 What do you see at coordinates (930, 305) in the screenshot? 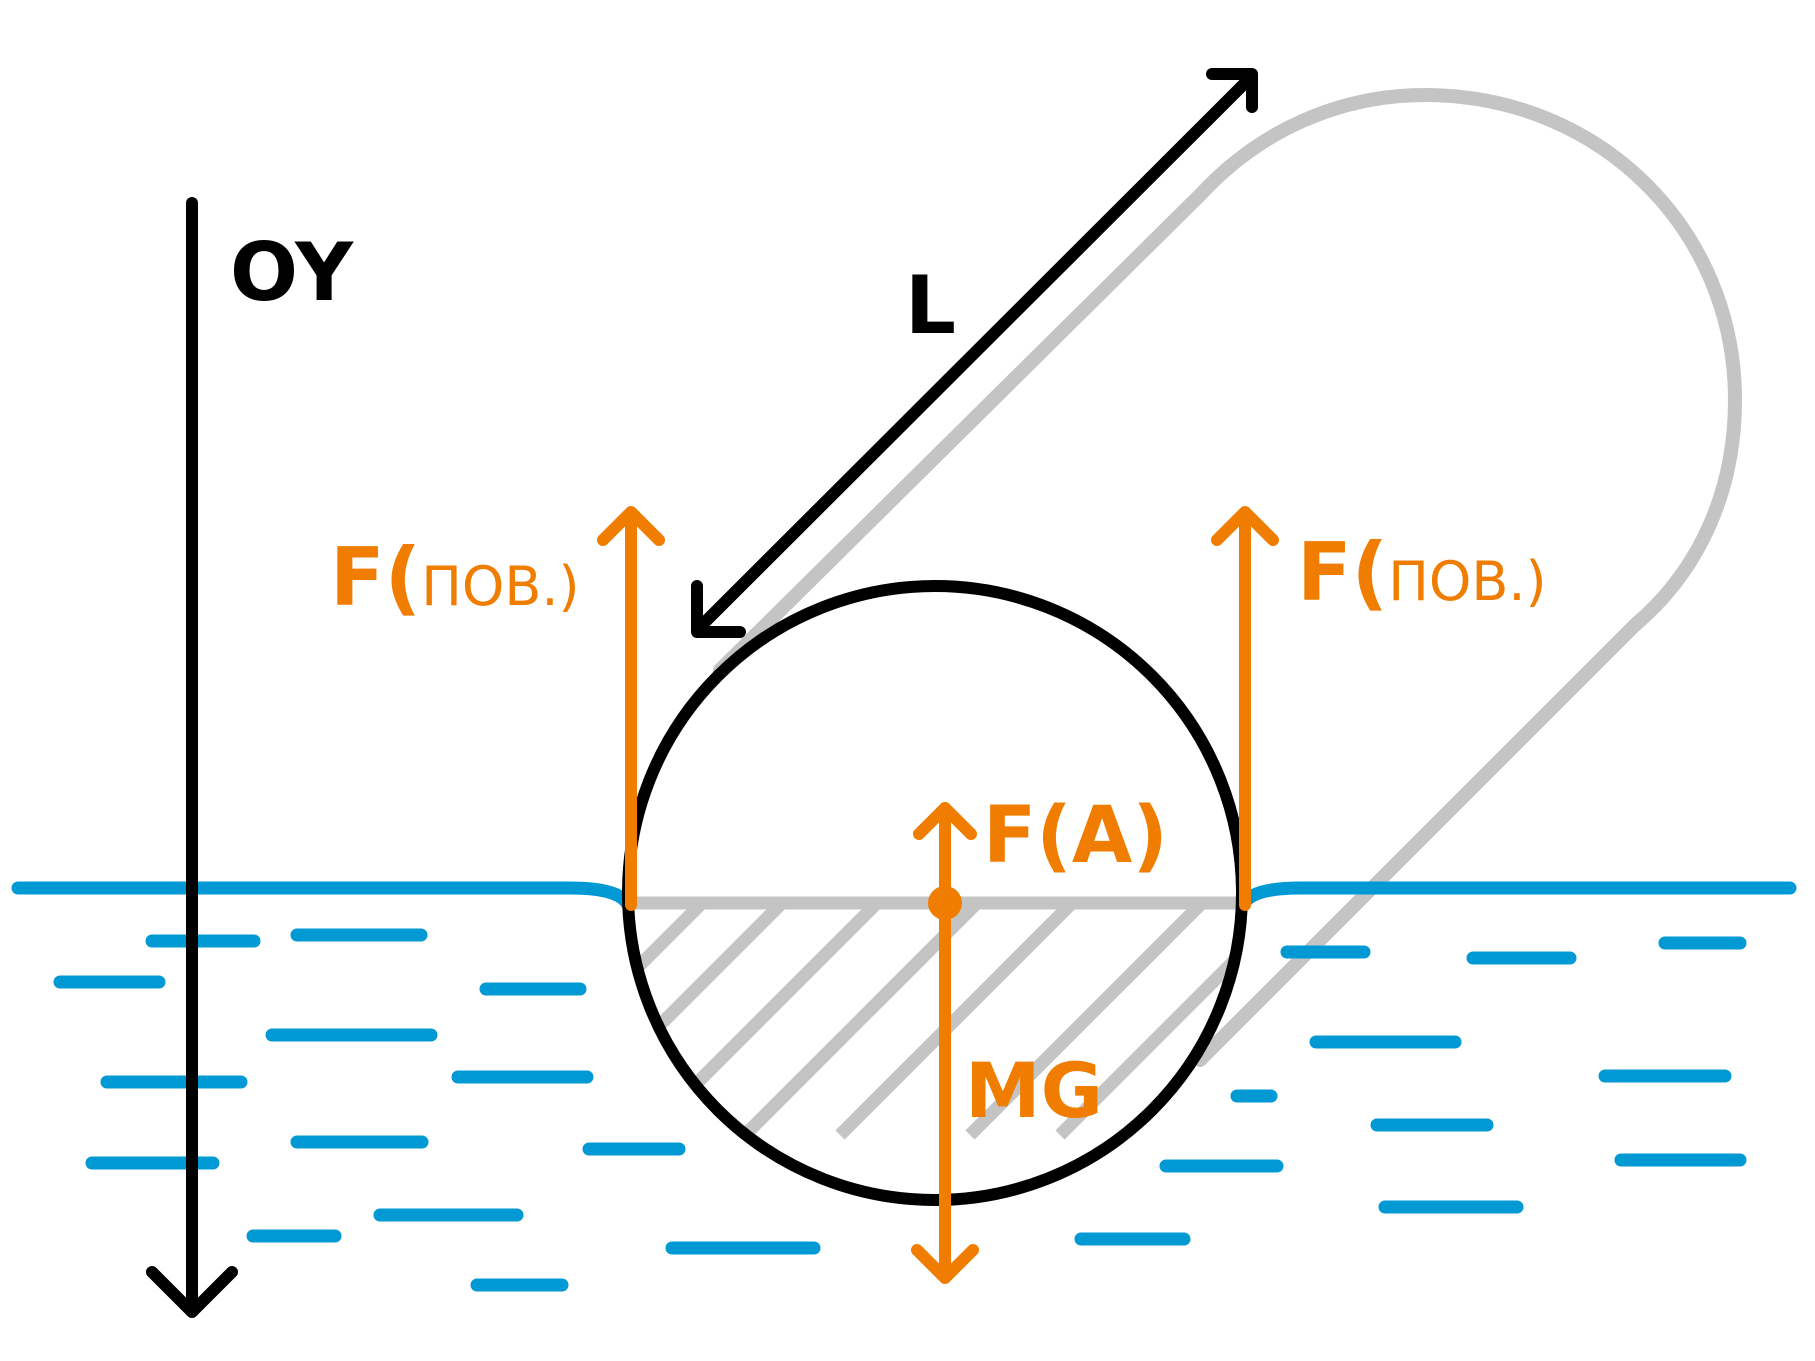
I see `length-label: L` at bounding box center [930, 305].